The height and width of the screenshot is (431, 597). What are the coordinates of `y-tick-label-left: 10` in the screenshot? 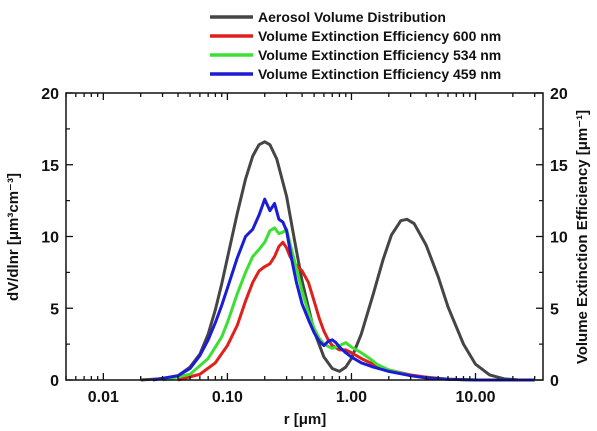 It's located at (50, 238).